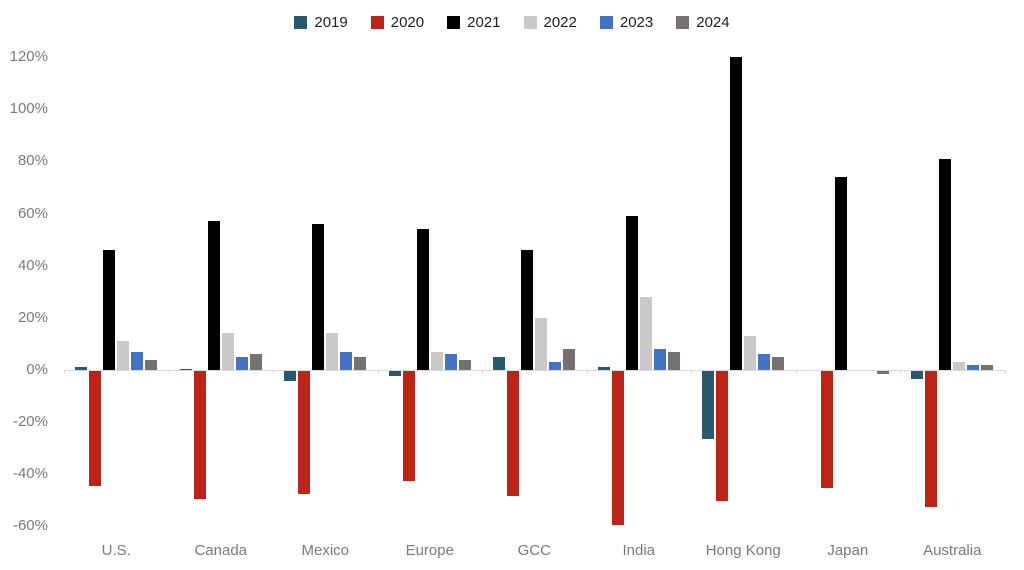  Describe the element at coordinates (199, 435) in the screenshot. I see `bar-2020-canada` at that location.